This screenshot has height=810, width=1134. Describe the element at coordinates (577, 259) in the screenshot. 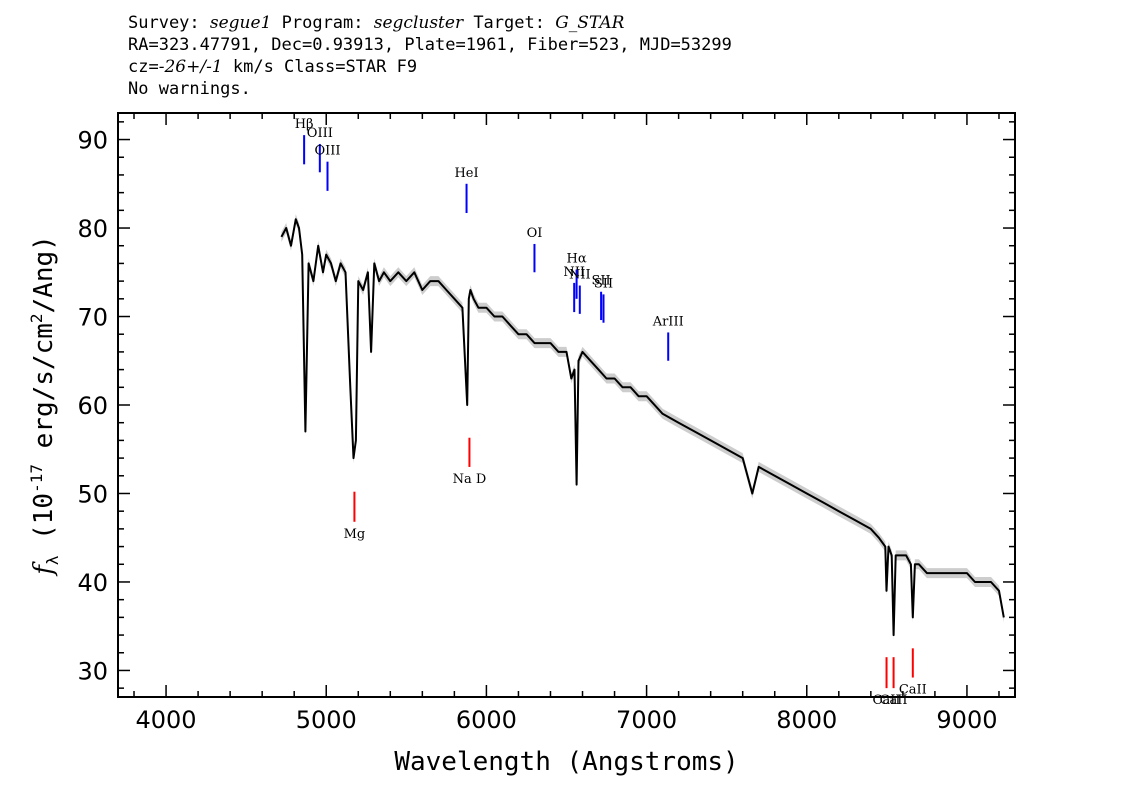

I see `emission-line-label: Hα` at that location.